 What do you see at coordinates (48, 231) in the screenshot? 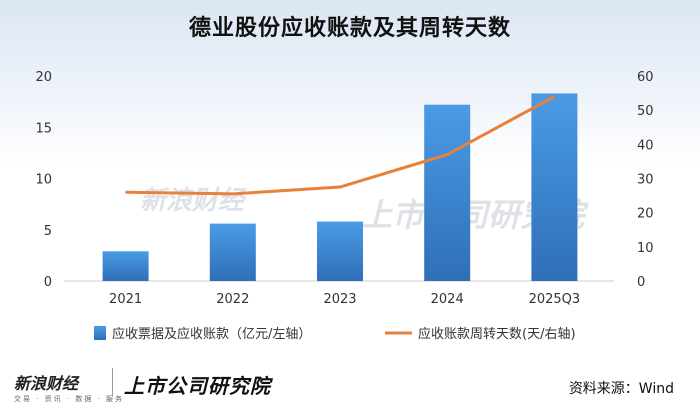
I see `y-left-tick-label: 5` at bounding box center [48, 231].